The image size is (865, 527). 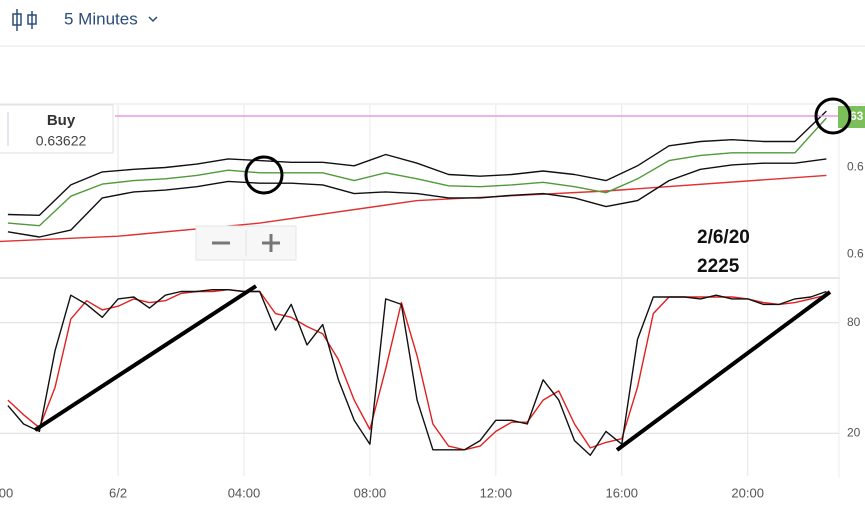 I want to click on price-tag-label: 63, so click(x=857, y=116).